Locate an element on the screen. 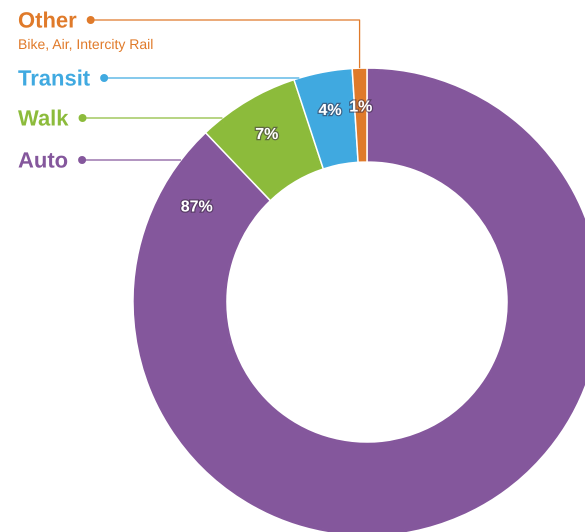 This screenshot has height=532, width=585. legend-label: Transit is located at coordinates (54, 78).